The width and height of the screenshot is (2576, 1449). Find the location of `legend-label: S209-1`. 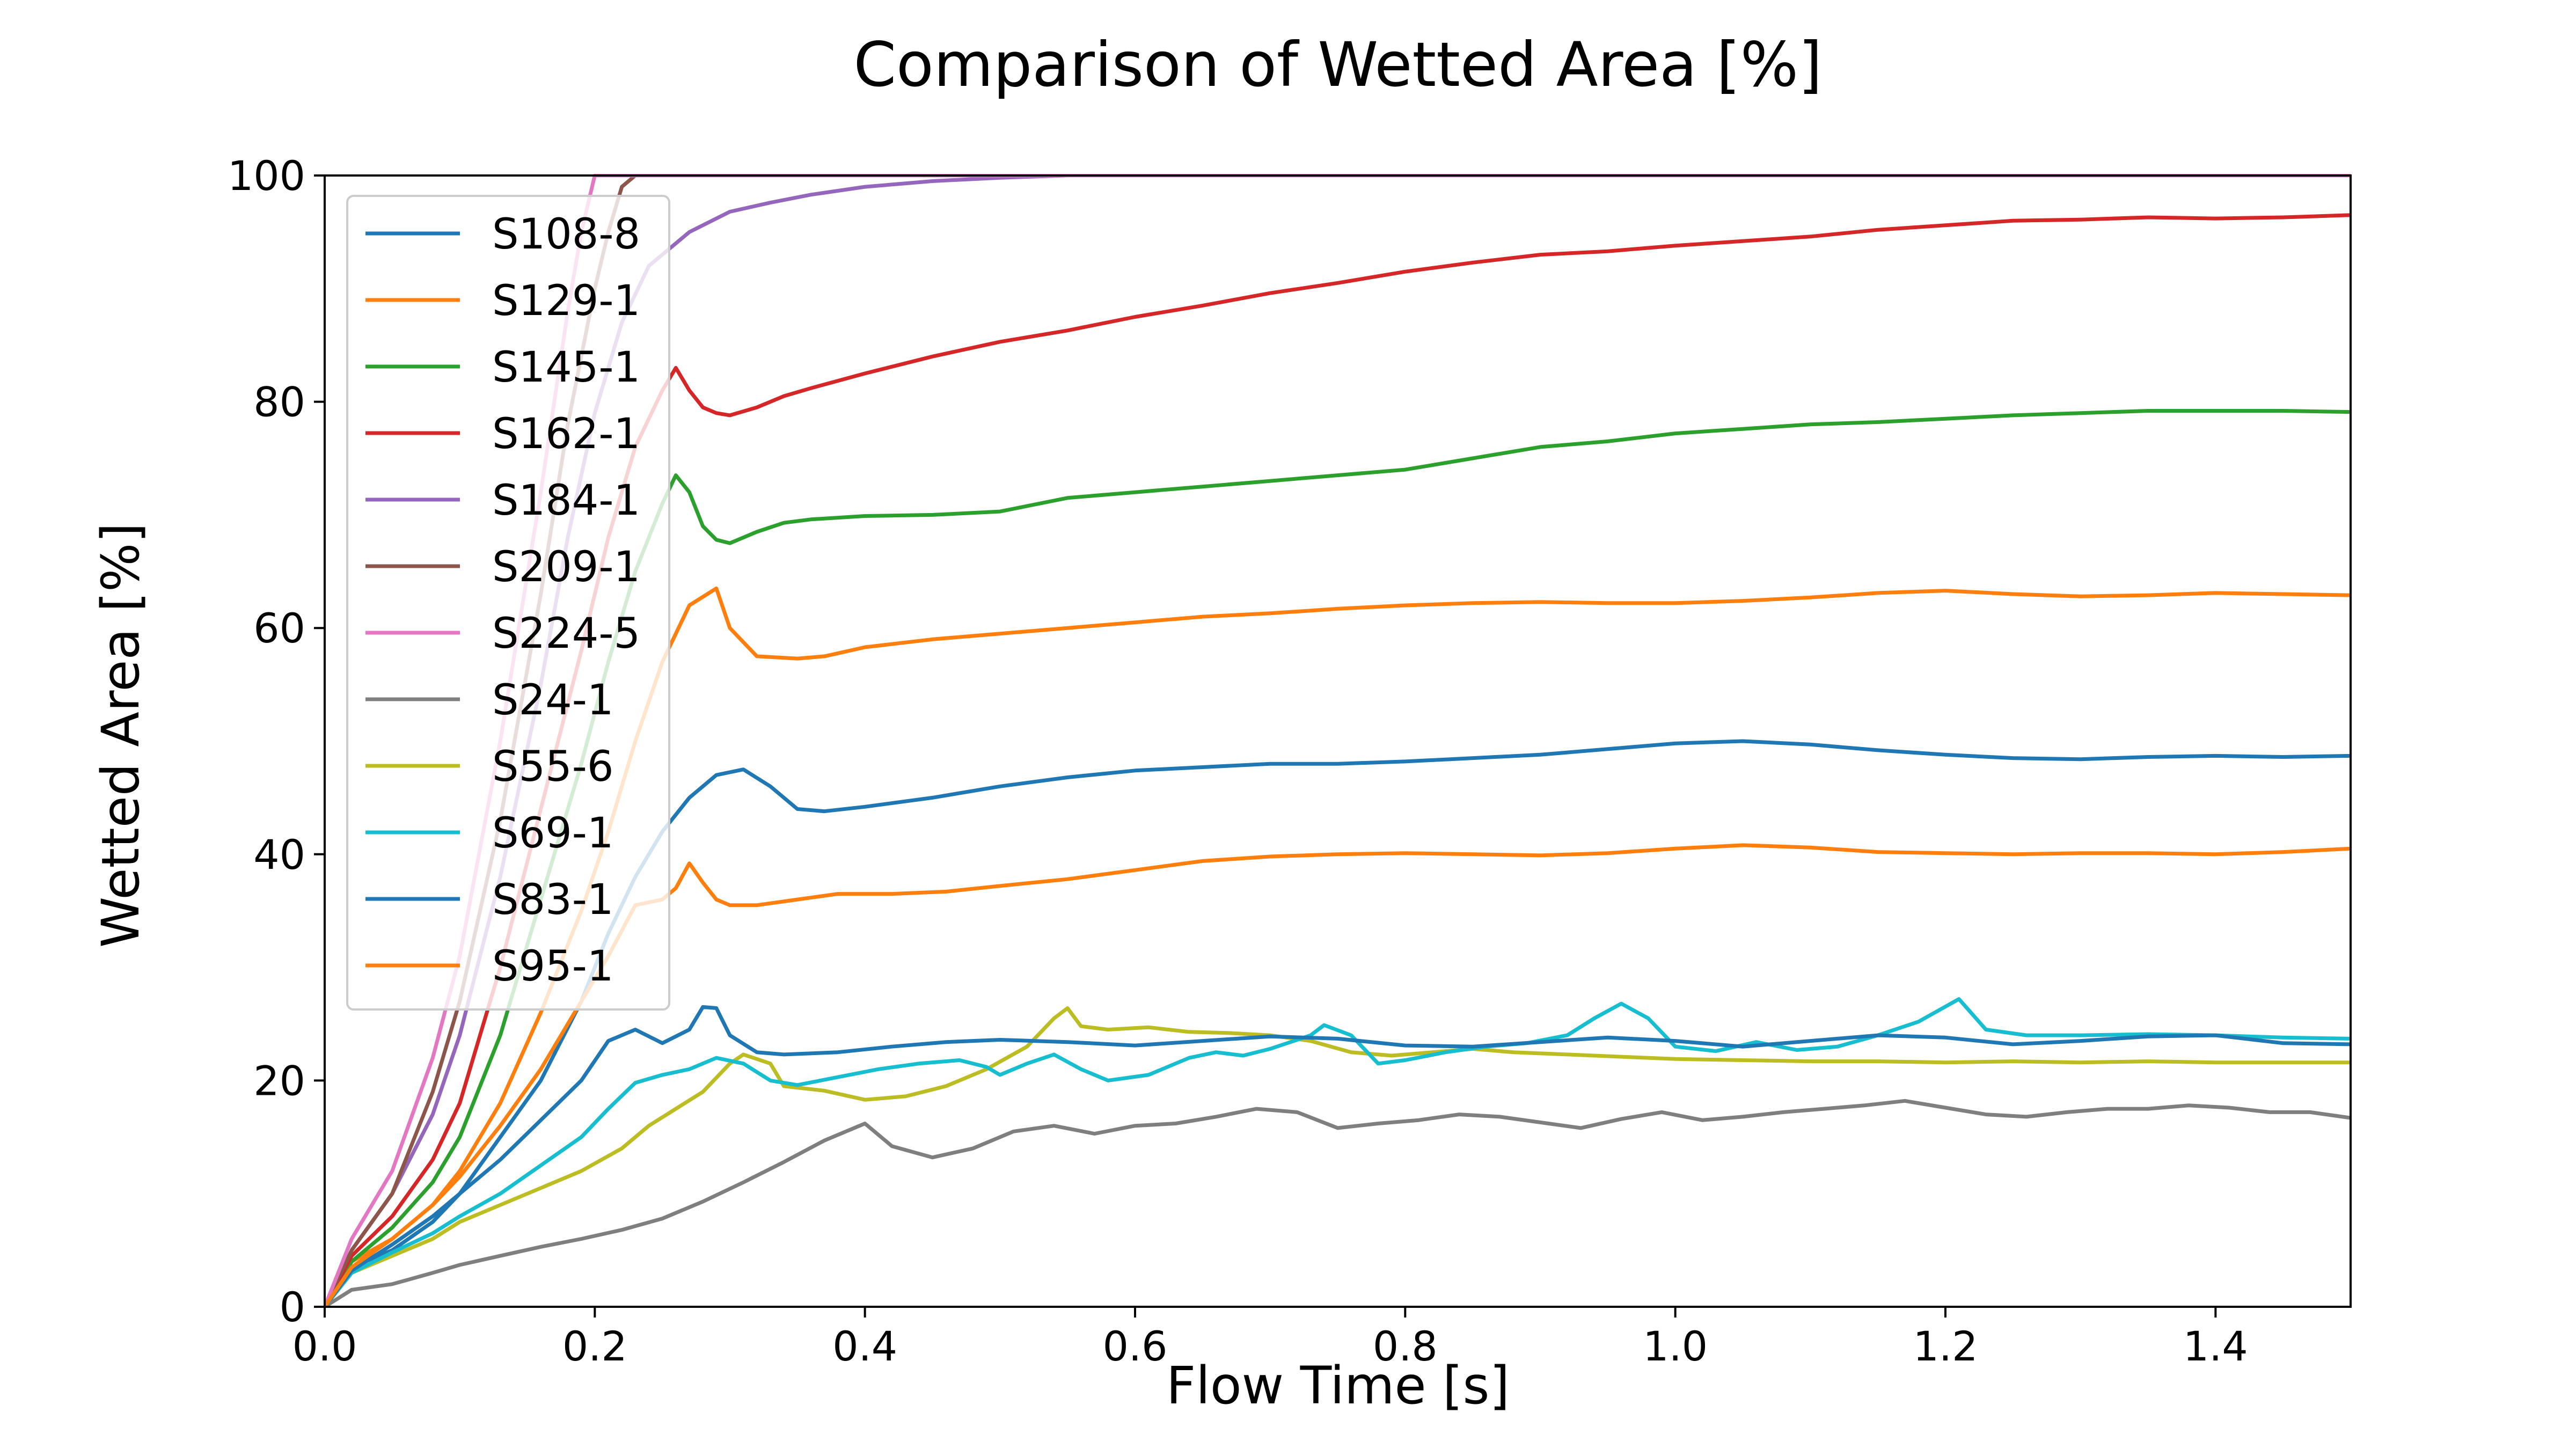

legend-label: S209-1 is located at coordinates (566, 567).